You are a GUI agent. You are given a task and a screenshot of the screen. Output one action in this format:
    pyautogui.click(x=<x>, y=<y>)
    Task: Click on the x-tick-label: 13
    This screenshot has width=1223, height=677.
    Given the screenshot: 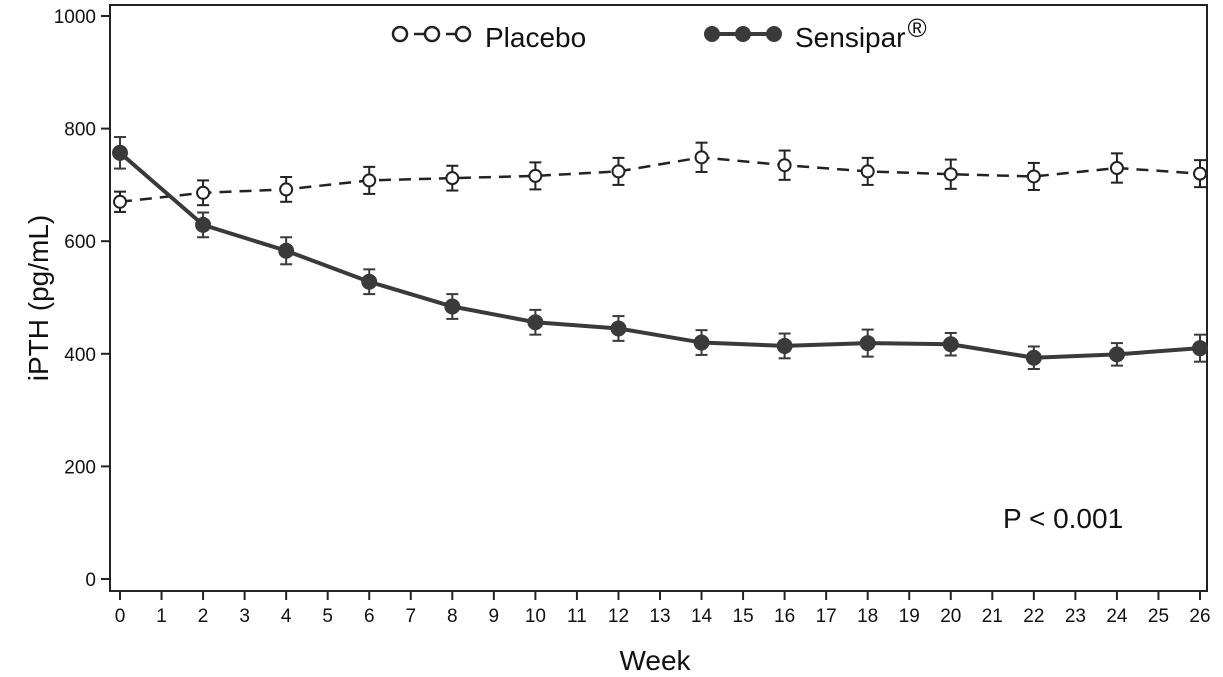 What is the action you would take?
    pyautogui.click(x=659, y=616)
    